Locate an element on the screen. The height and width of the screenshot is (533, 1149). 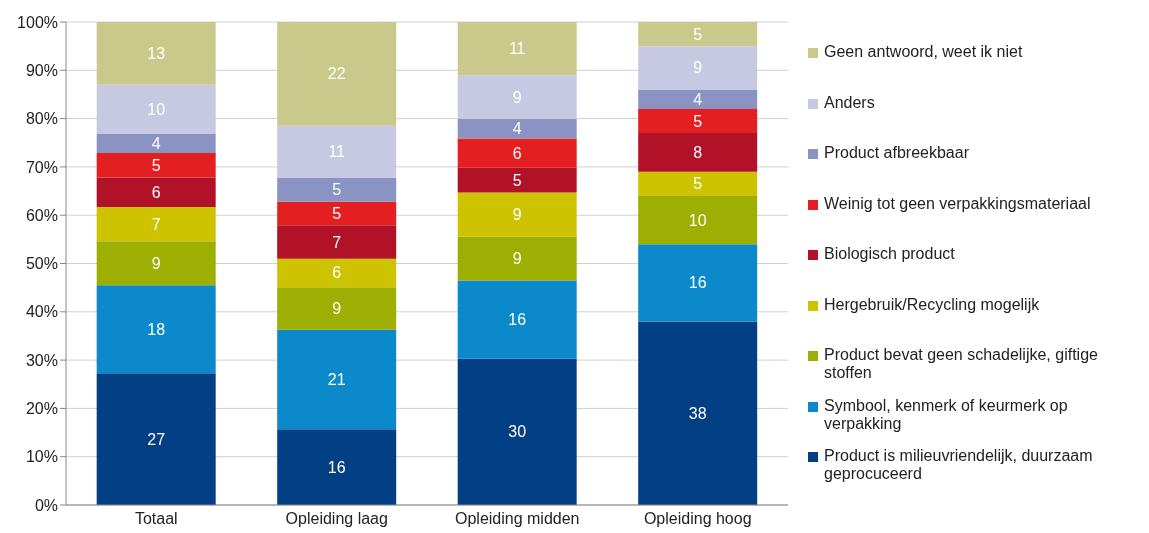
y-tick-label: 80% is located at coordinates (41, 119).